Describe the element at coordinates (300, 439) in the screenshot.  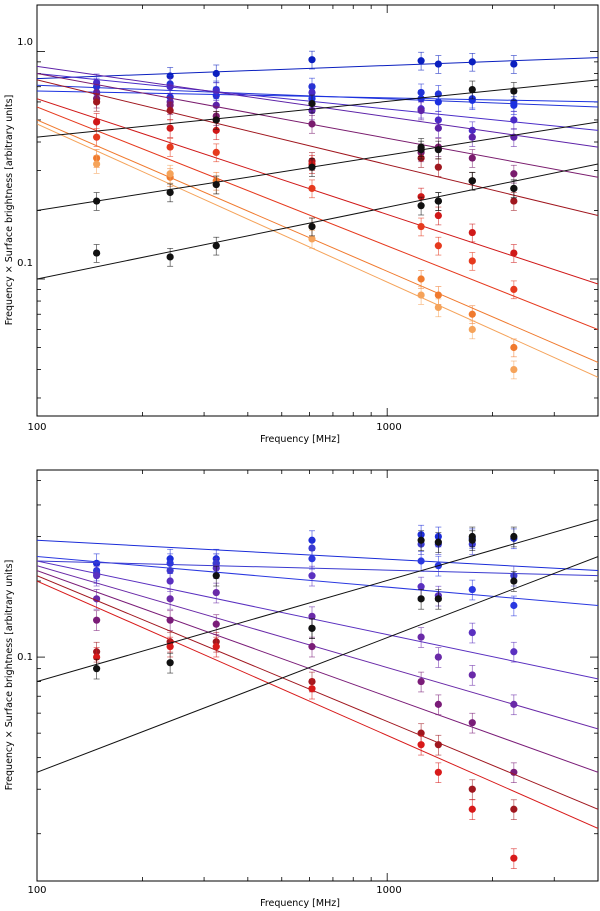
I see `x-axis-label: Frequency [MHz]` at that location.